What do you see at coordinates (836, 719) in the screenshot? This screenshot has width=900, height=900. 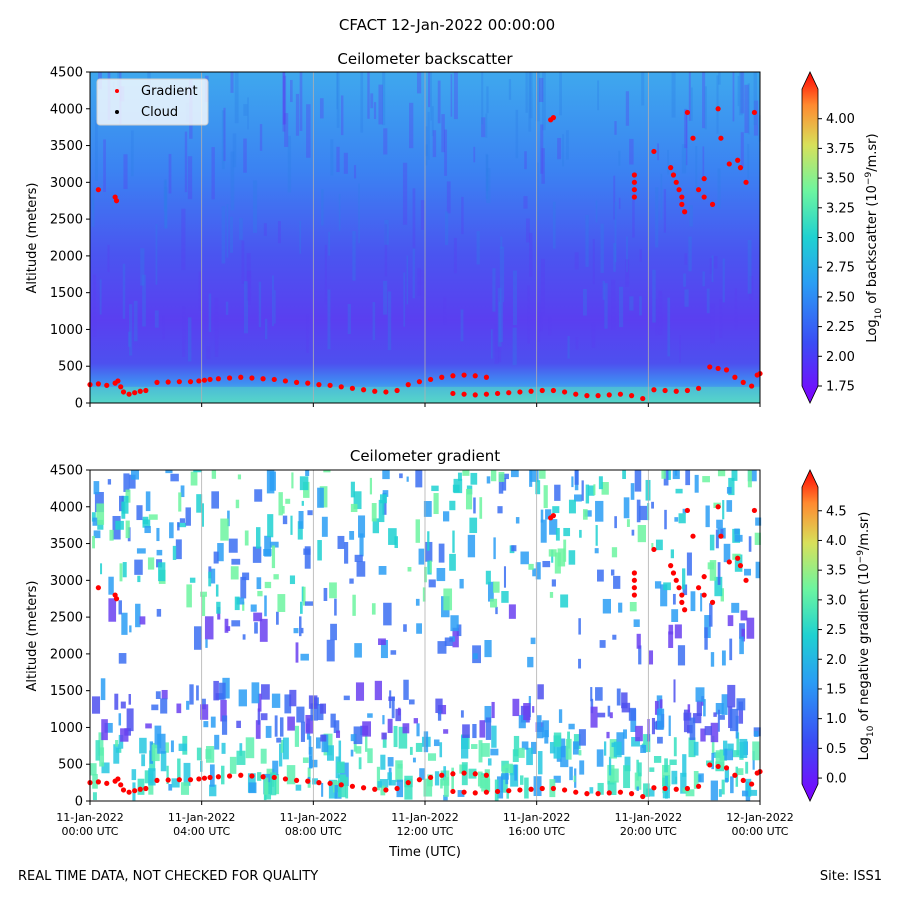 I see `colorbar-tick-label: 1.0` at bounding box center [836, 719].